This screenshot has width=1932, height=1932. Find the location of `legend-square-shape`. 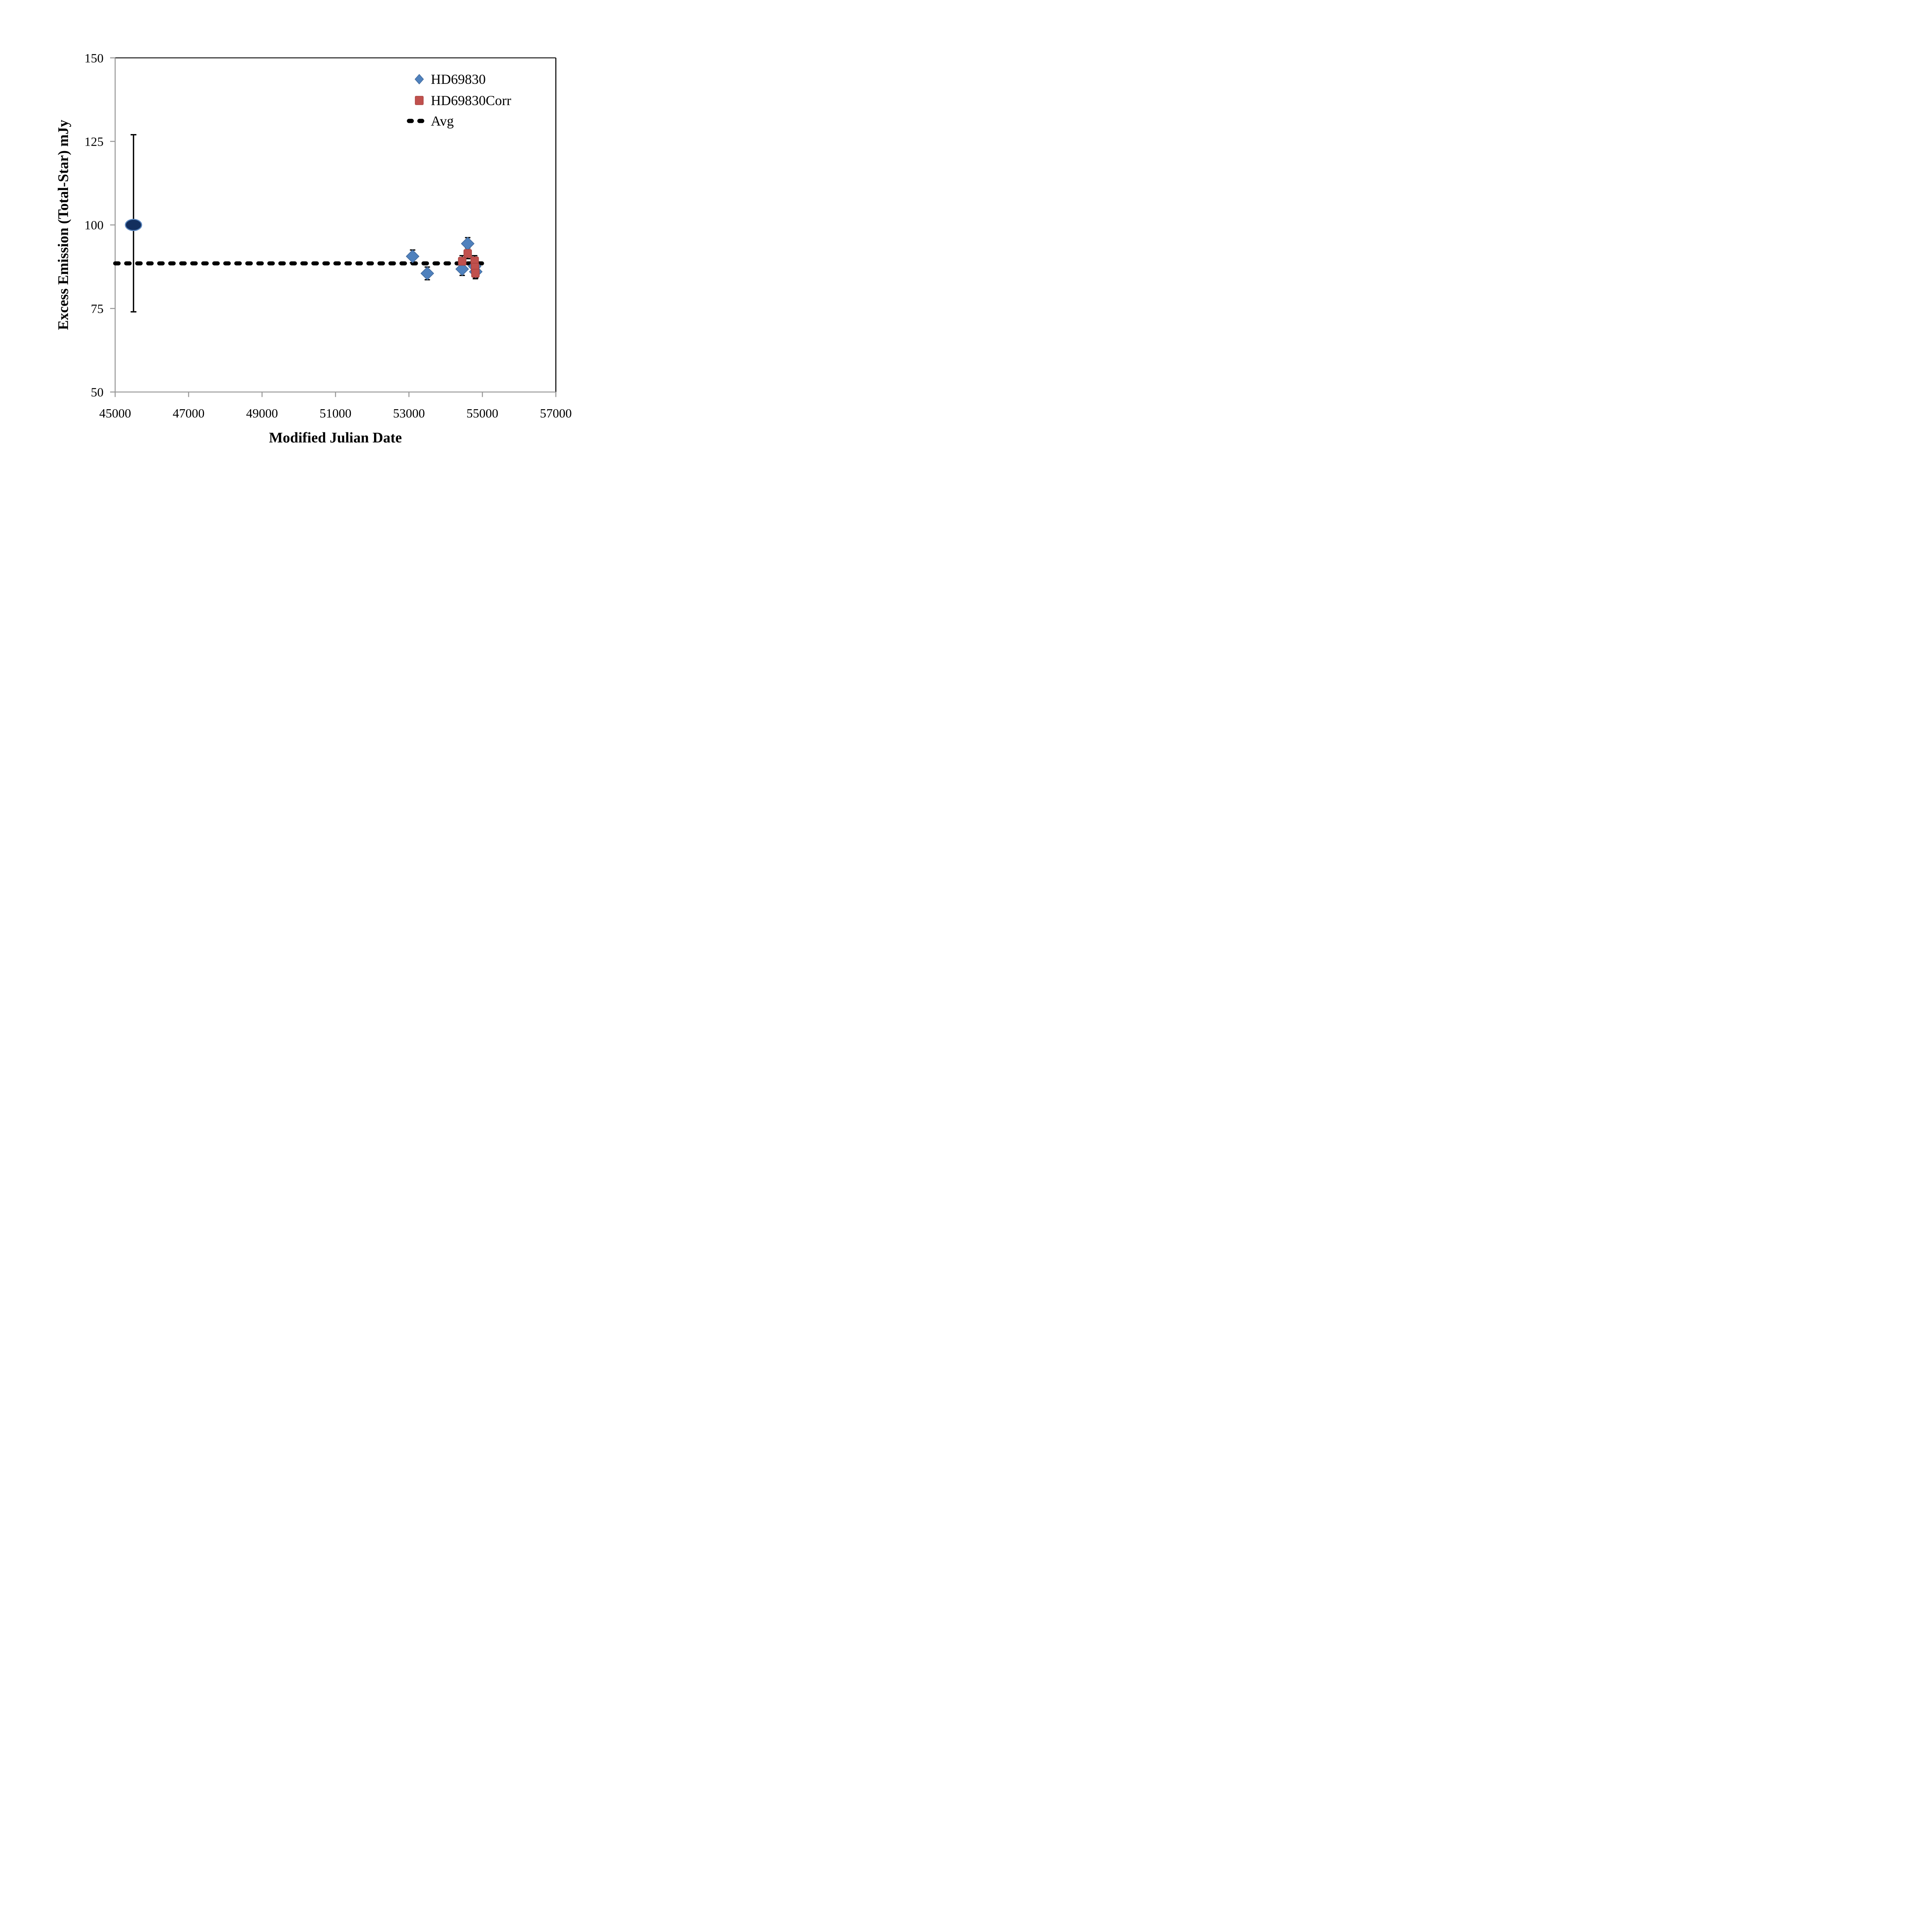

legend-square-shape is located at coordinates (420, 101).